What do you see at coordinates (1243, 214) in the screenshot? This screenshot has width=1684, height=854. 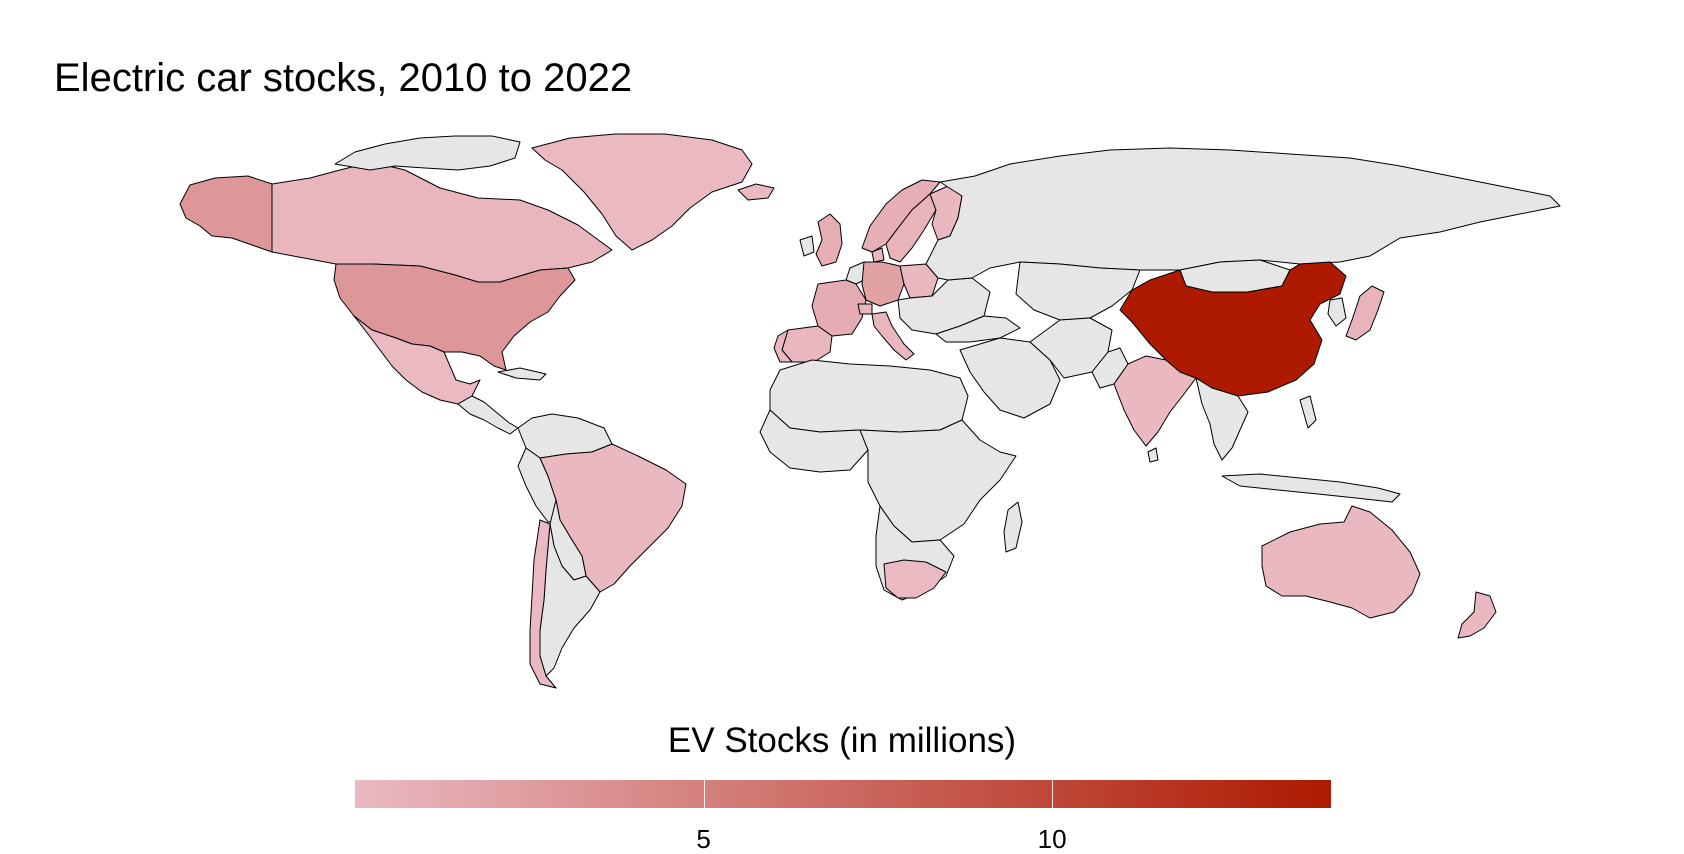 I see `region-russia` at bounding box center [1243, 214].